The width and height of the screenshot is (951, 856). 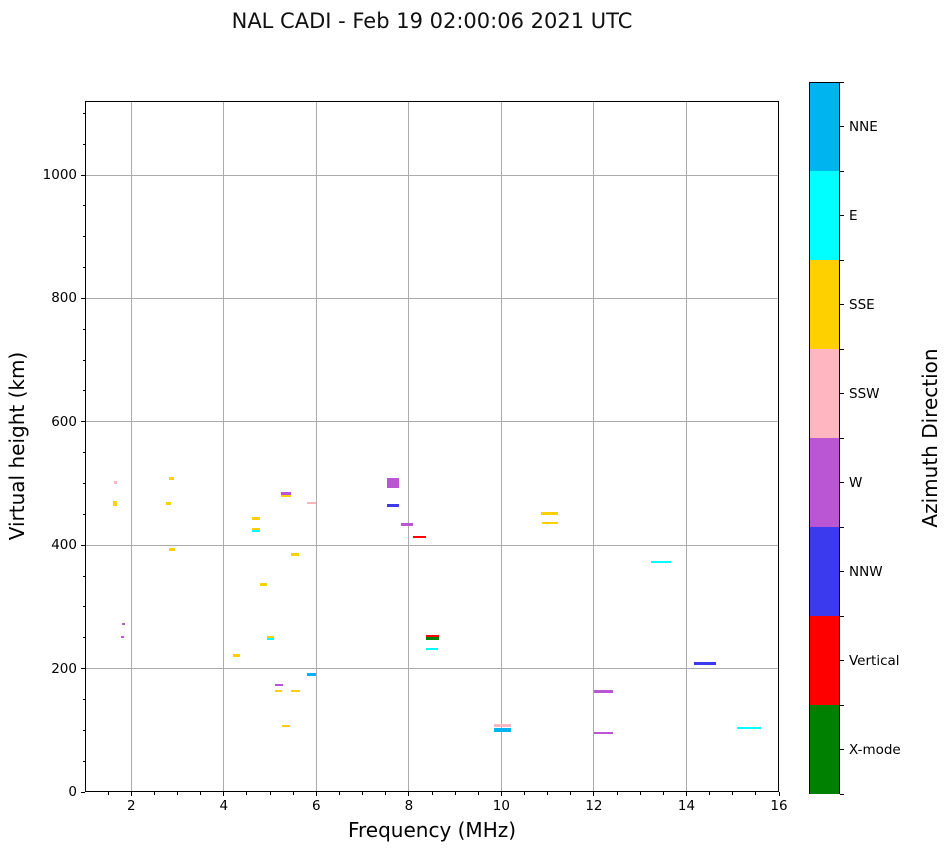 I want to click on colorbar-segment-e, so click(x=824, y=215).